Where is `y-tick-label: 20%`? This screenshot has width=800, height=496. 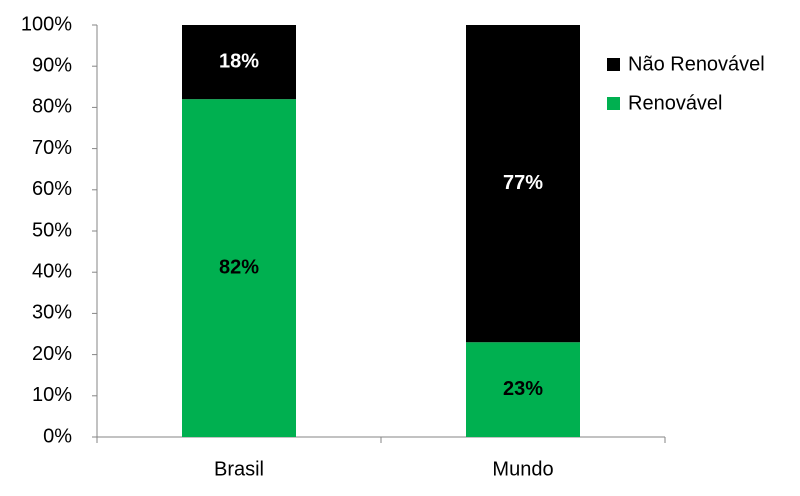 y-tick-label: 20% is located at coordinates (52, 354).